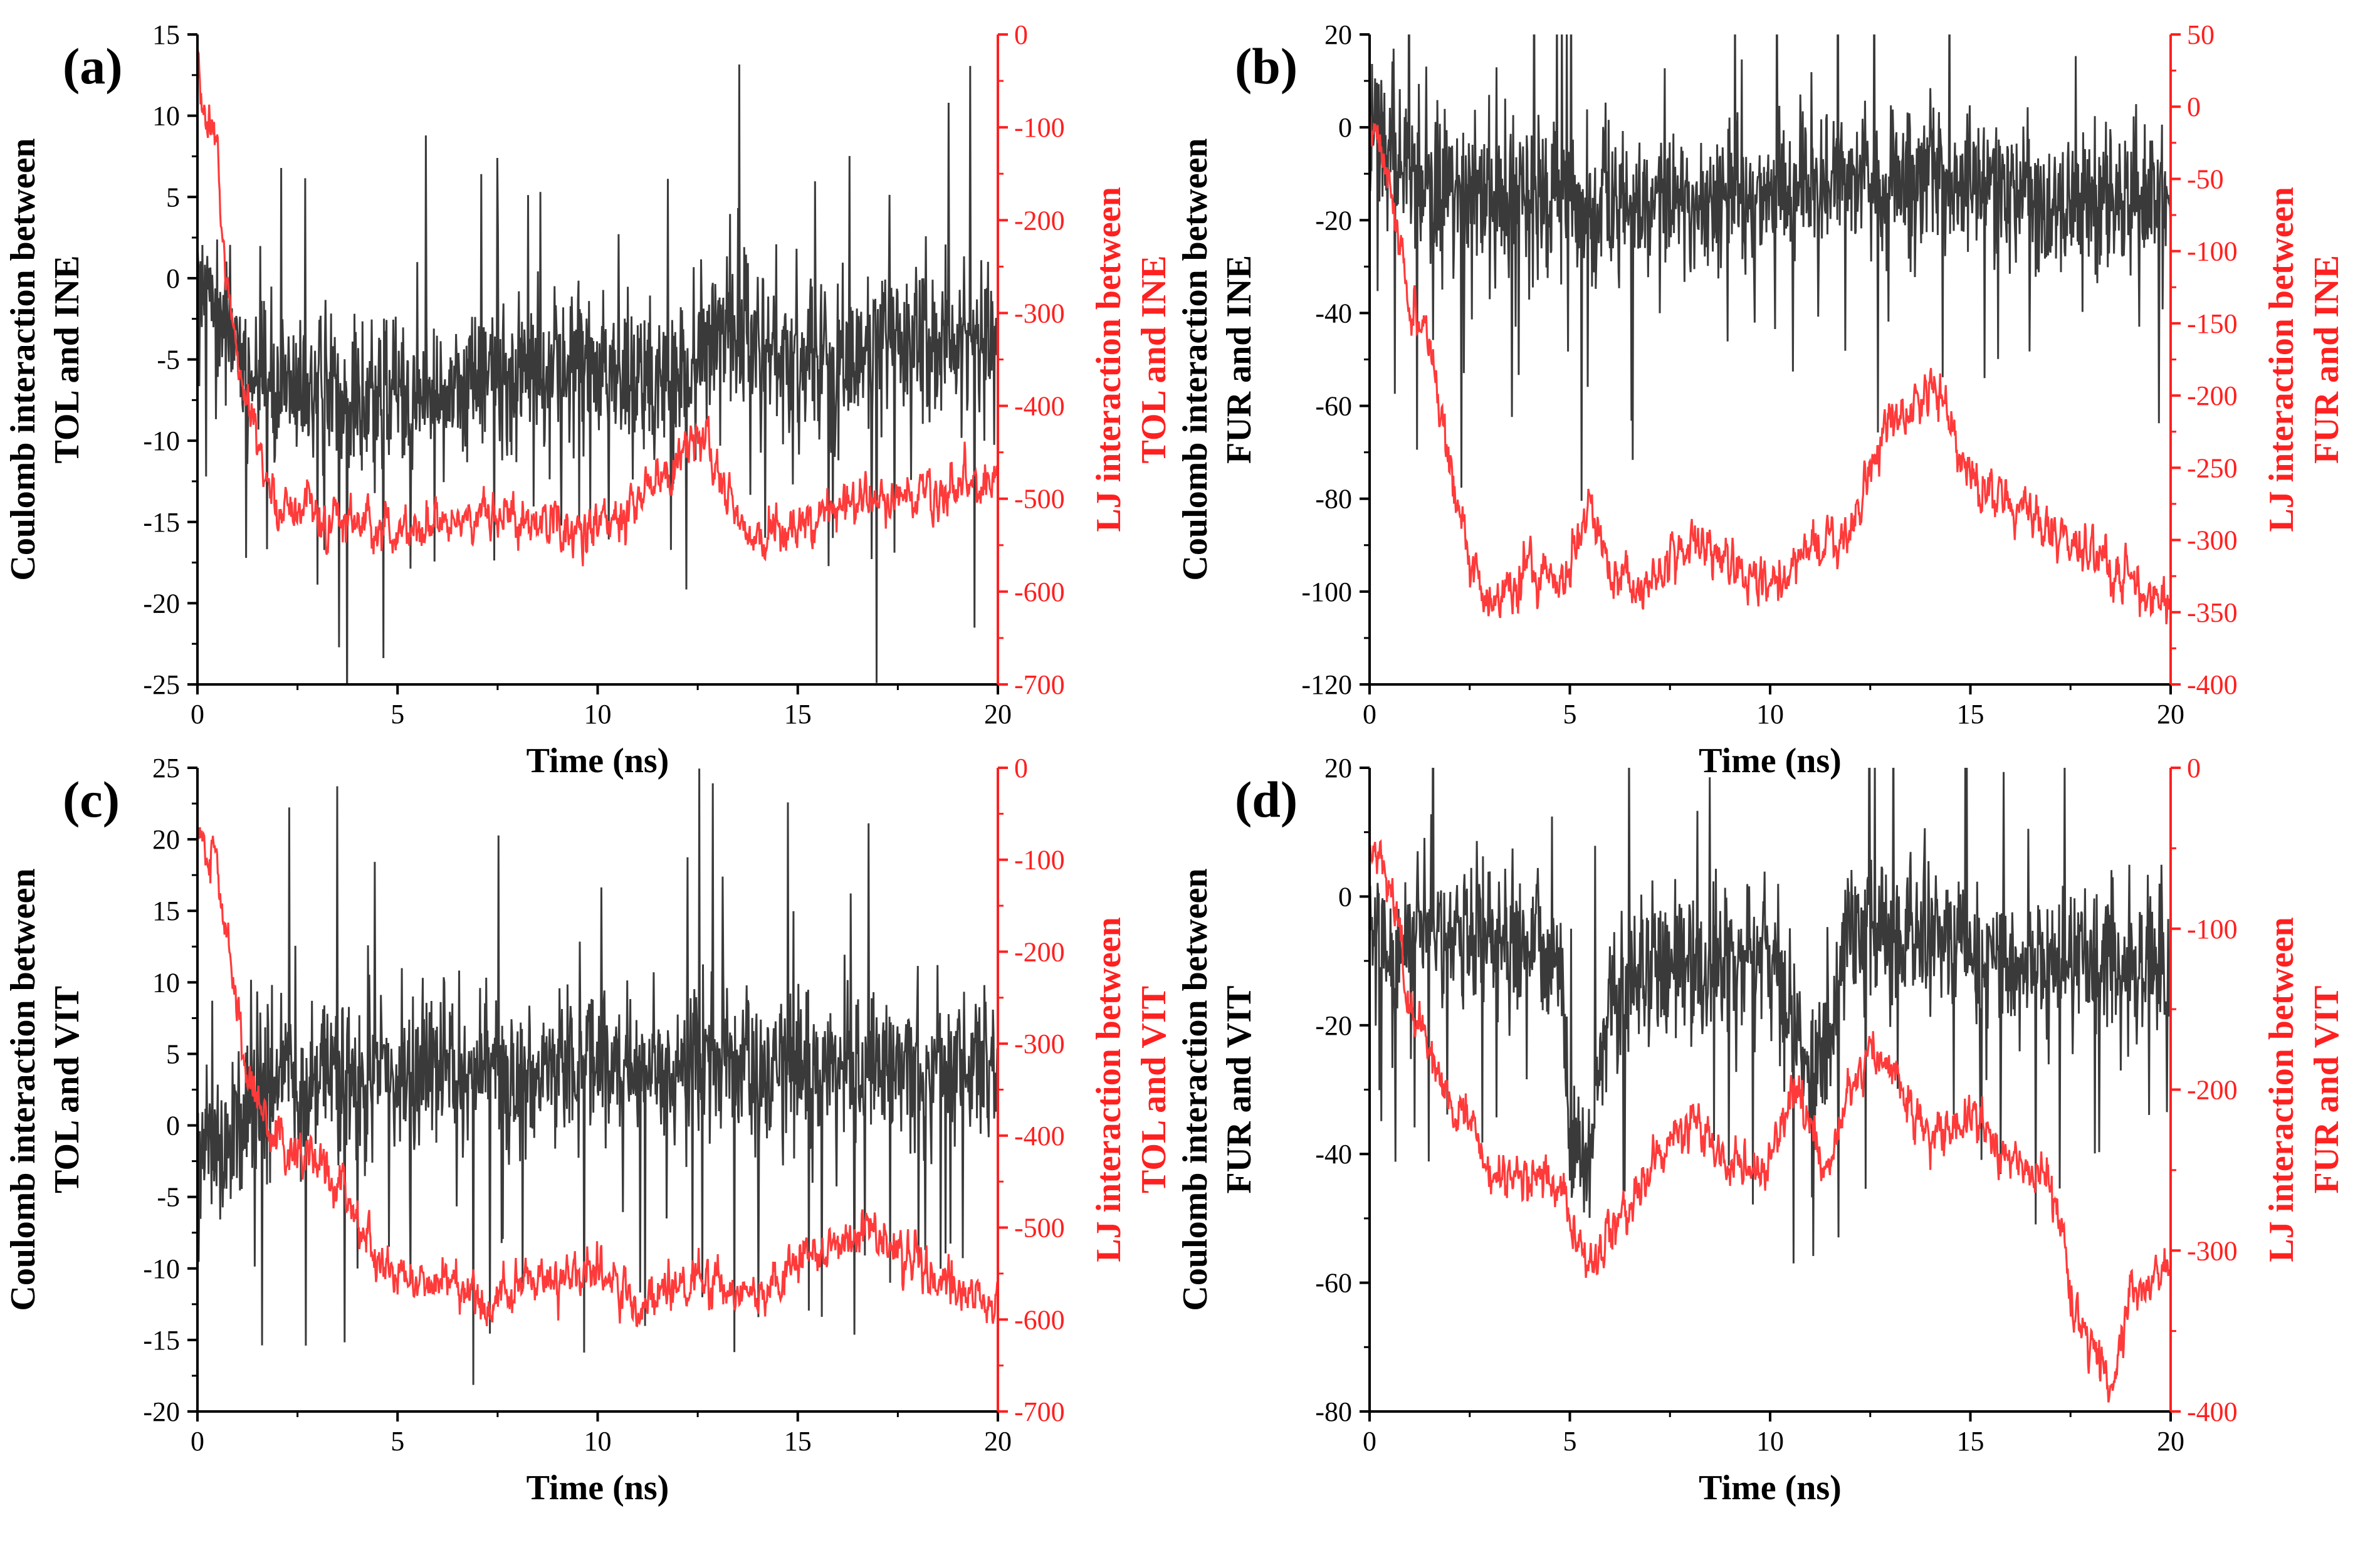 This screenshot has height=1550, width=2380. I want to click on y2-tick-label: 50, so click(2201, 34).